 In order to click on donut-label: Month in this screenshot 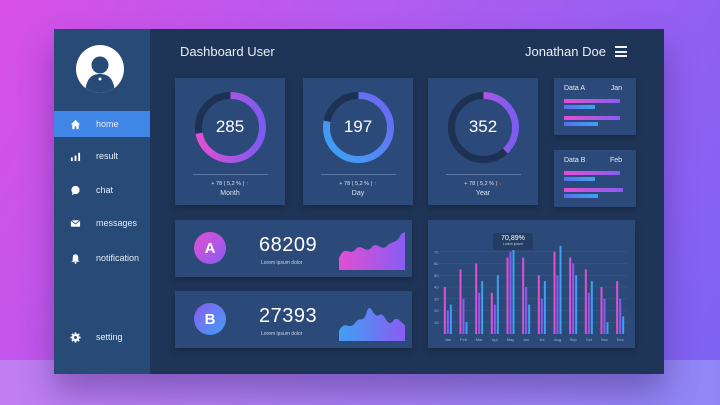, I will do `click(230, 193)`.